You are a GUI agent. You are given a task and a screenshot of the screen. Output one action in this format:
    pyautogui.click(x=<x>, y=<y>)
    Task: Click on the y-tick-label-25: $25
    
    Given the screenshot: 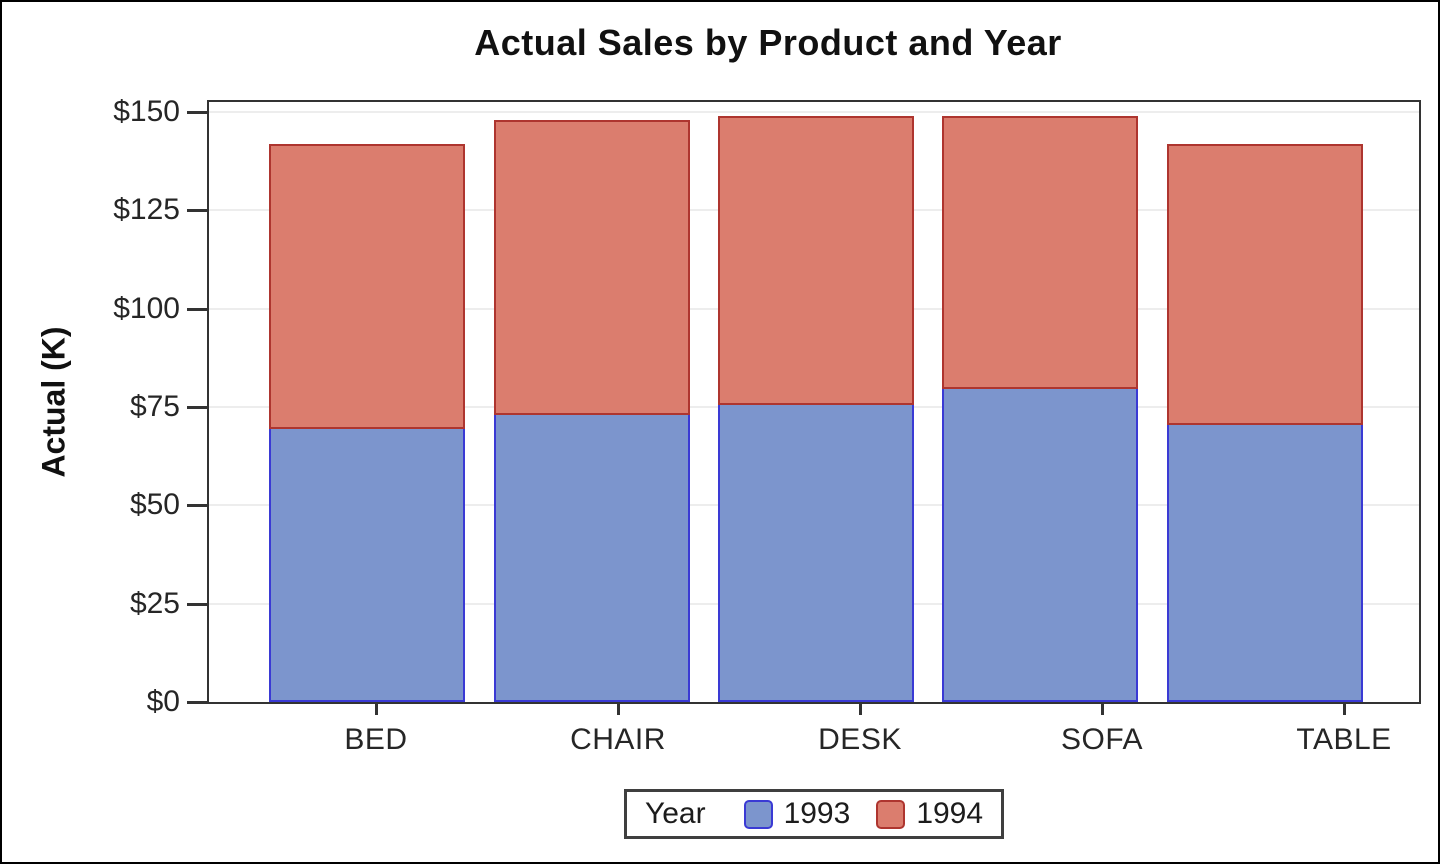 What is the action you would take?
    pyautogui.click(x=154, y=603)
    